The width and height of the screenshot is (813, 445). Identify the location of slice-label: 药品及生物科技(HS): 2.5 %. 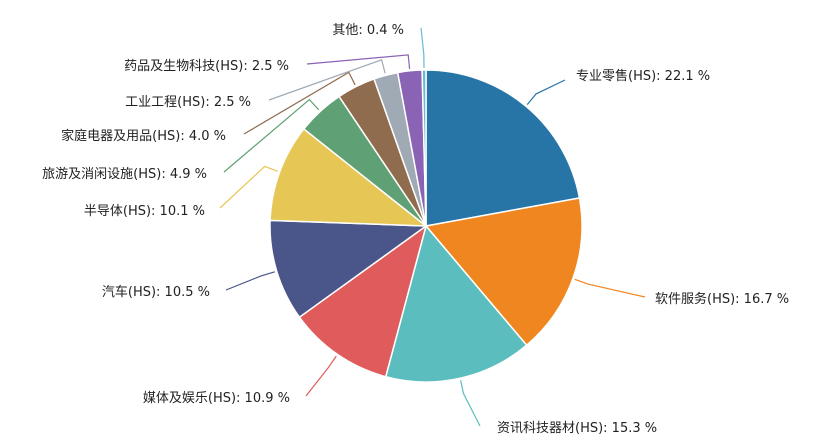
(206, 66).